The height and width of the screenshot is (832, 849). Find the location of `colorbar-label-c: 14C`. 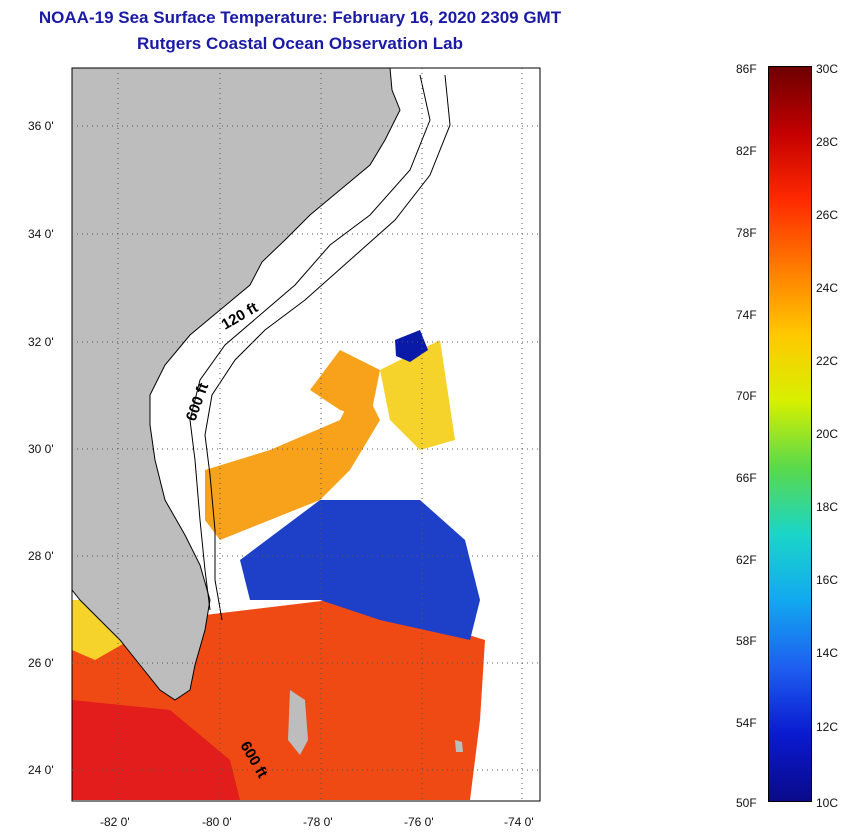

colorbar-label-c: 14C is located at coordinates (827, 653).